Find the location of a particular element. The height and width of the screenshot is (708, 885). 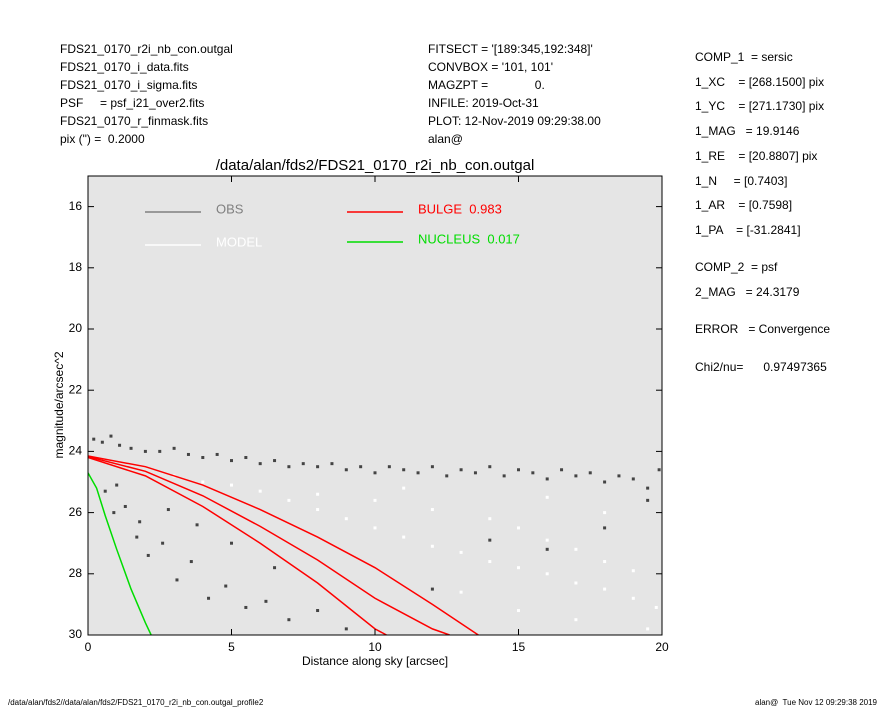

footer-right: alan@ Tue Nov 12 09:29:38 2019 is located at coordinates (816, 702).